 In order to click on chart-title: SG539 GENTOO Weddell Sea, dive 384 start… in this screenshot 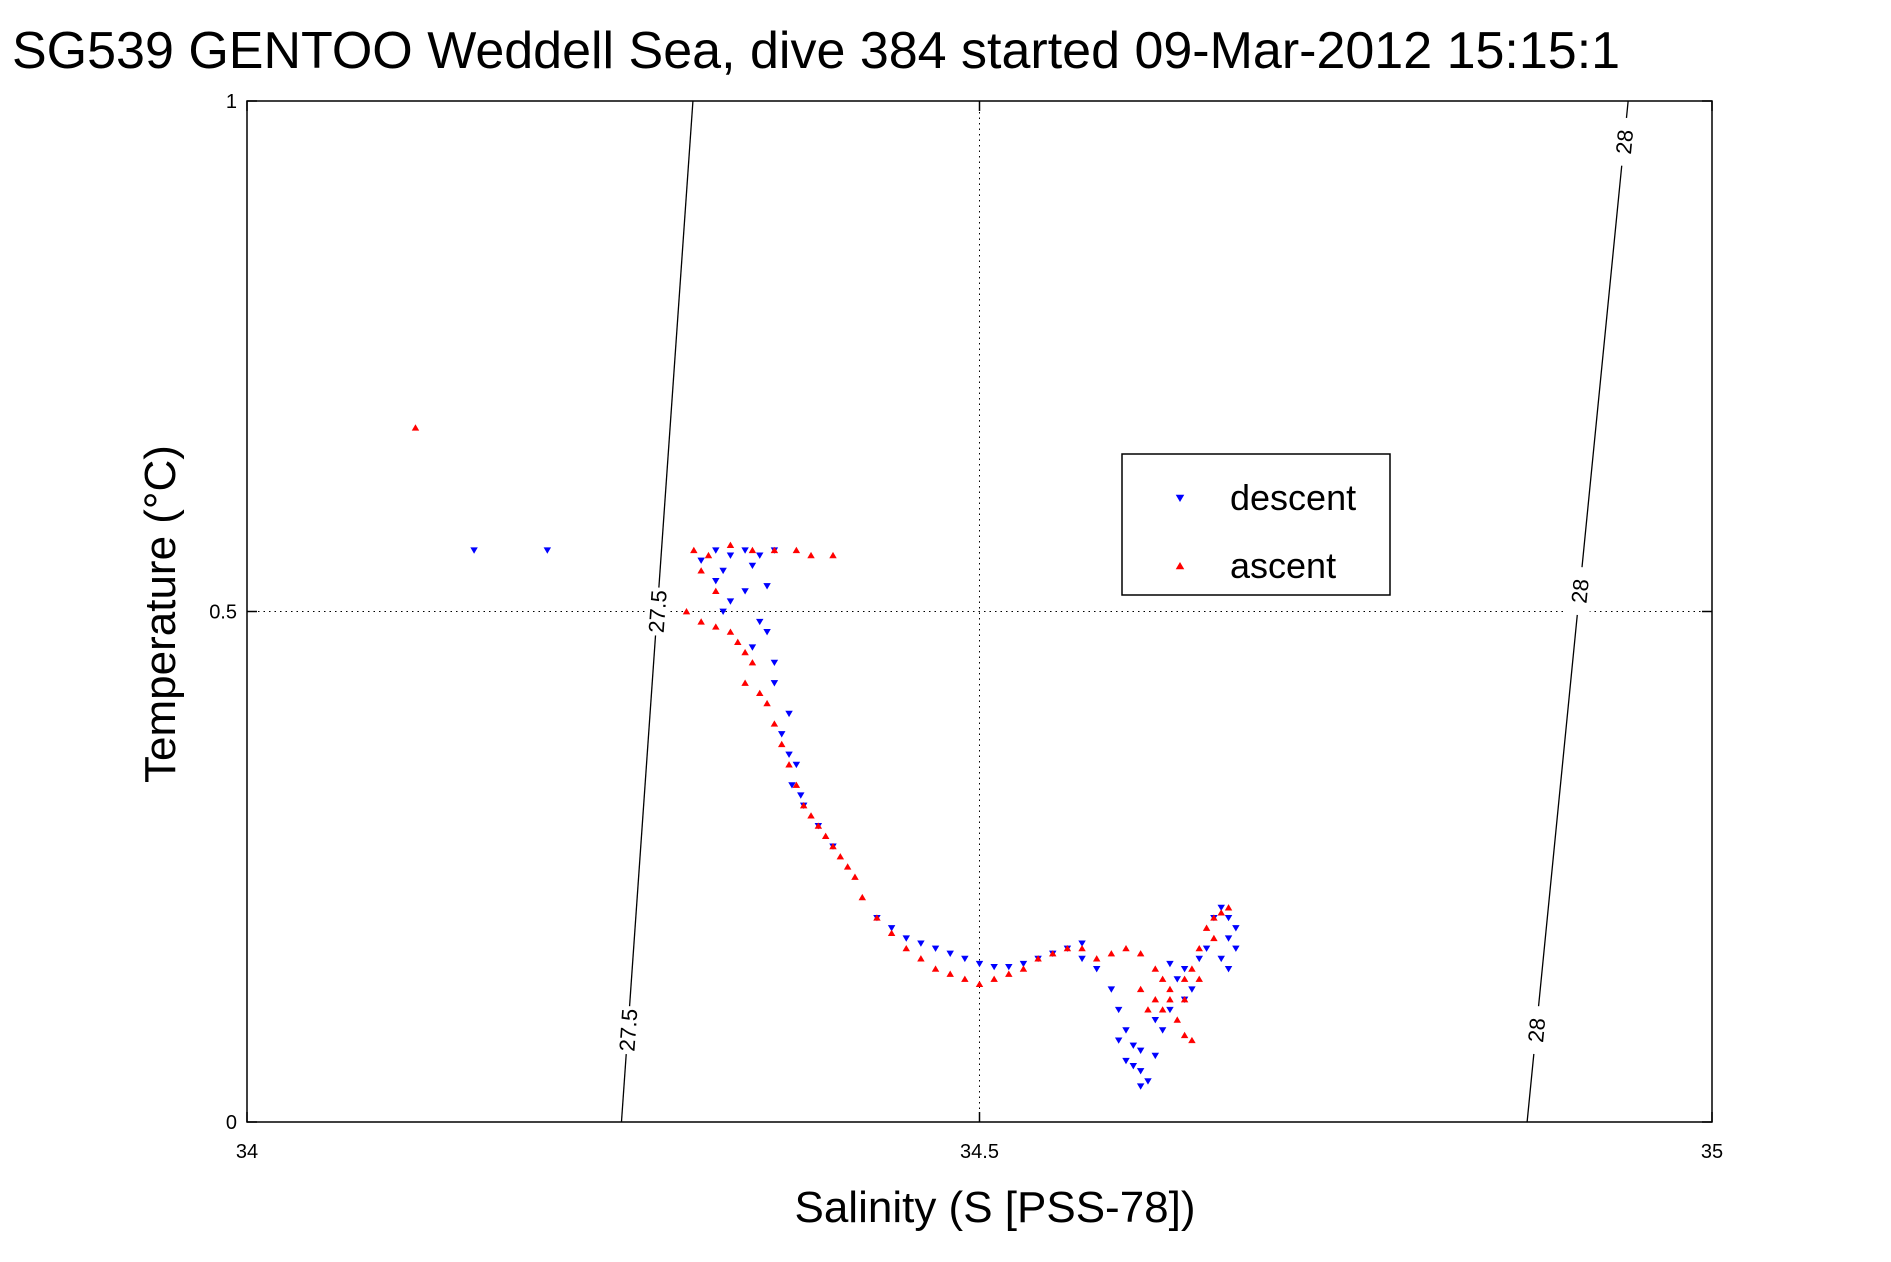, I will do `click(816, 51)`.